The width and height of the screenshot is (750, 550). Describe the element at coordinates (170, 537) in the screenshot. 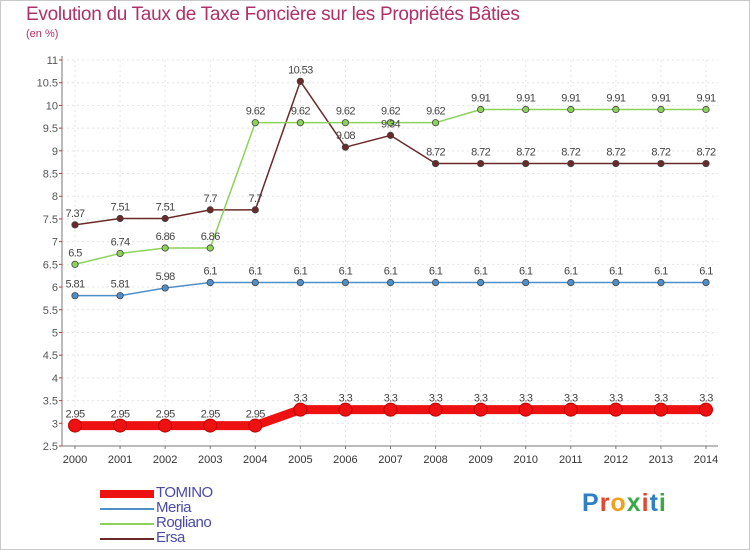

I see `legend-label: Ersa` at that location.